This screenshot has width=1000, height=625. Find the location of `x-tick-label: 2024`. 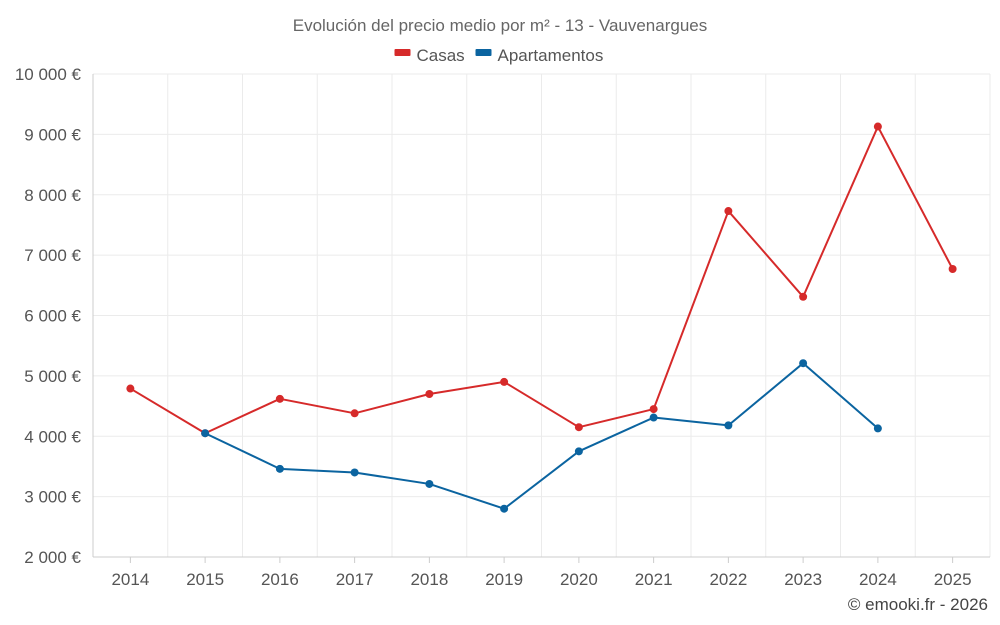

x-tick-label: 2024 is located at coordinates (878, 579).